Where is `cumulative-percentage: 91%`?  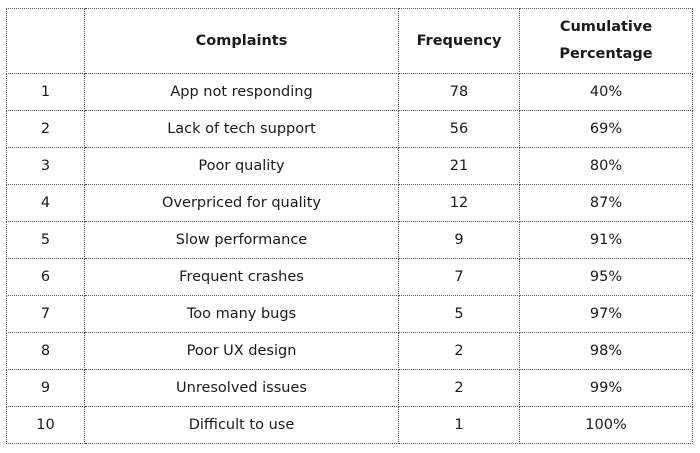 cumulative-percentage: 91% is located at coordinates (606, 240).